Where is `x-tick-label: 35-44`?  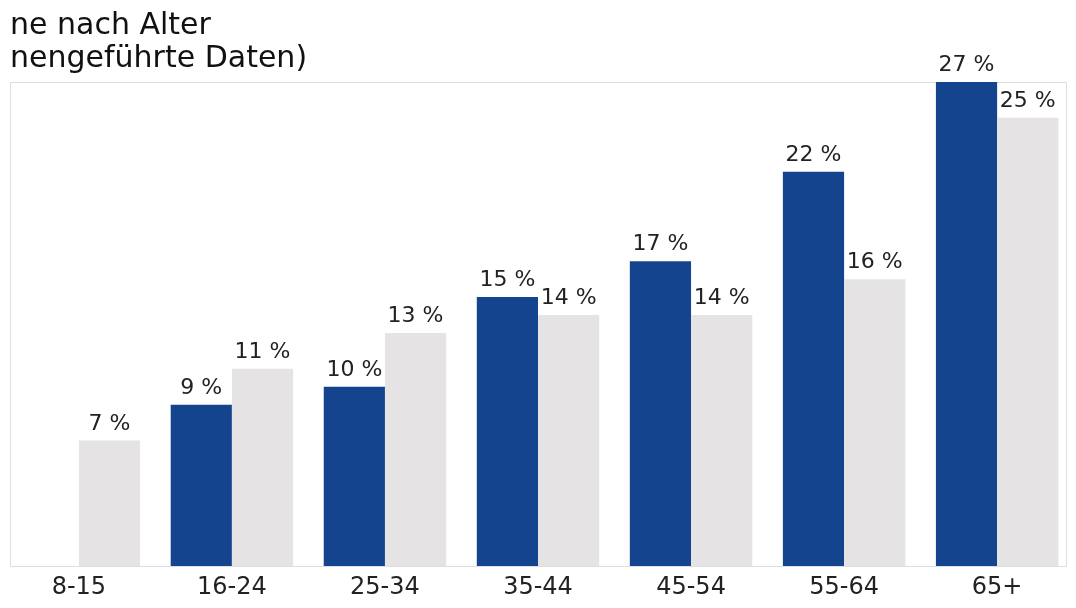 x-tick-label: 35-44 is located at coordinates (538, 585).